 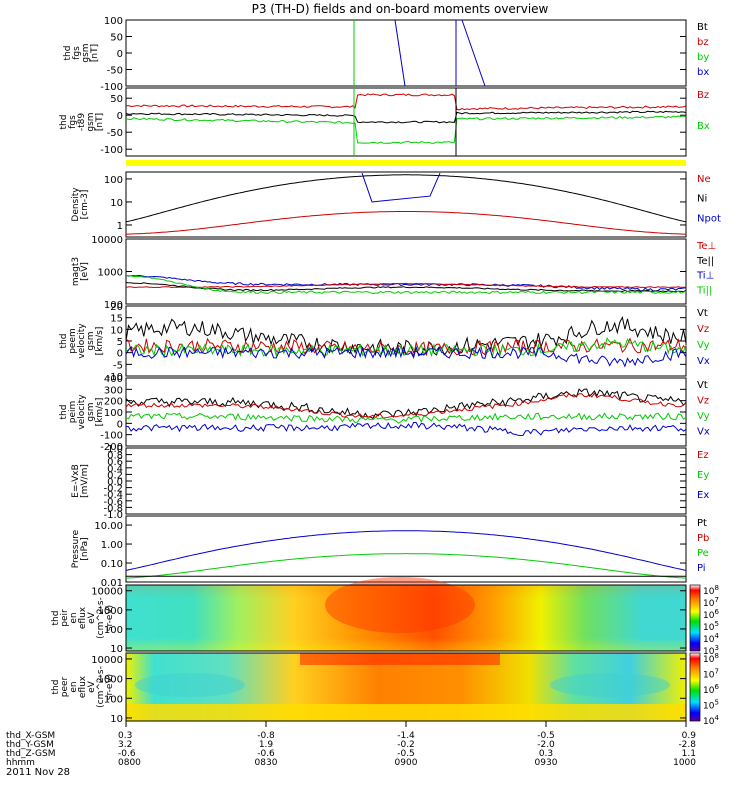 I want to click on bt-residual-line, so click(x=406, y=117).